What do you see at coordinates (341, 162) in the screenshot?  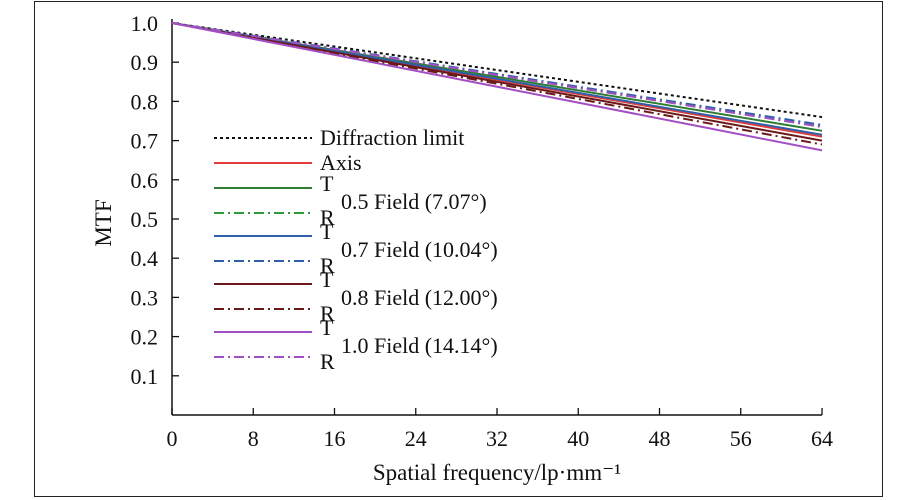 I see `legend-label: Axis` at bounding box center [341, 162].